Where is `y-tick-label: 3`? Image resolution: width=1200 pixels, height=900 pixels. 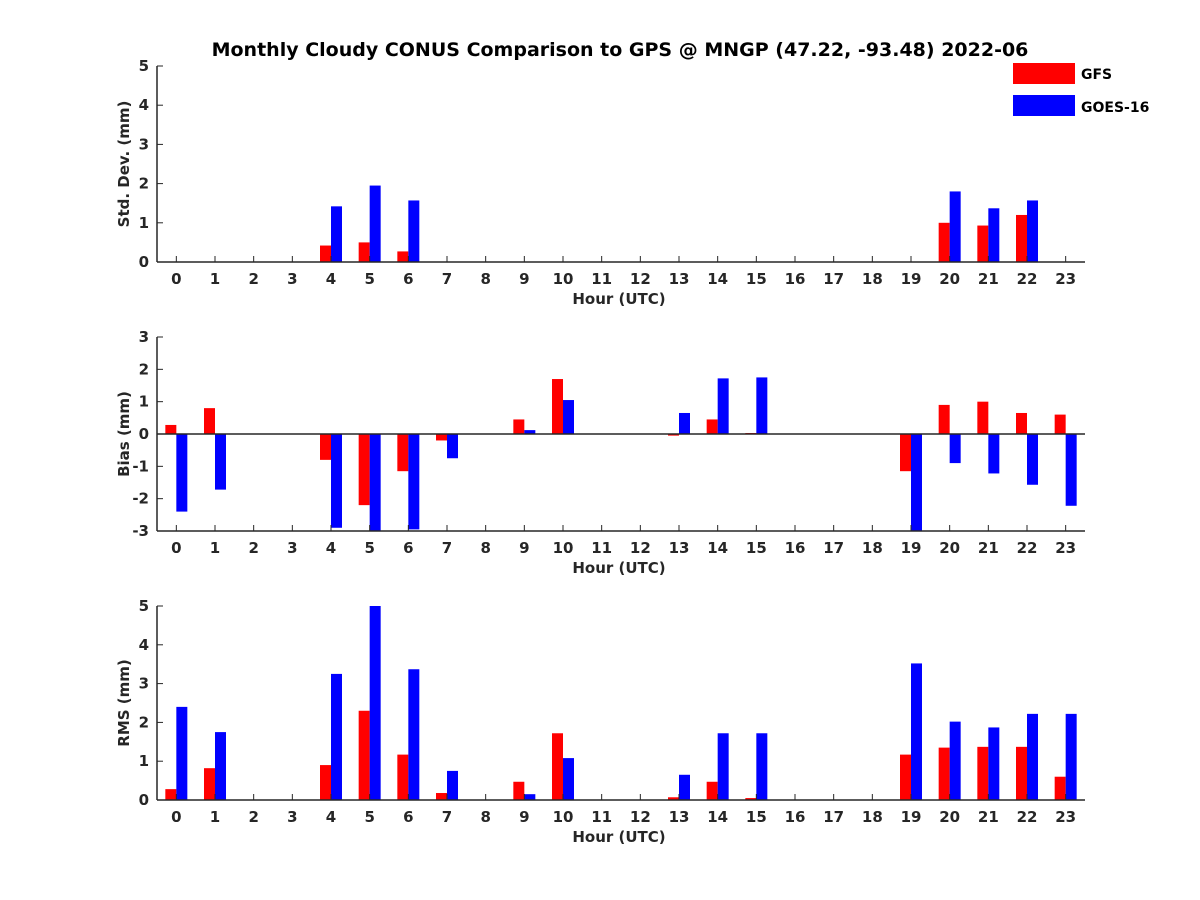
y-tick-label: 3 is located at coordinates (144, 684).